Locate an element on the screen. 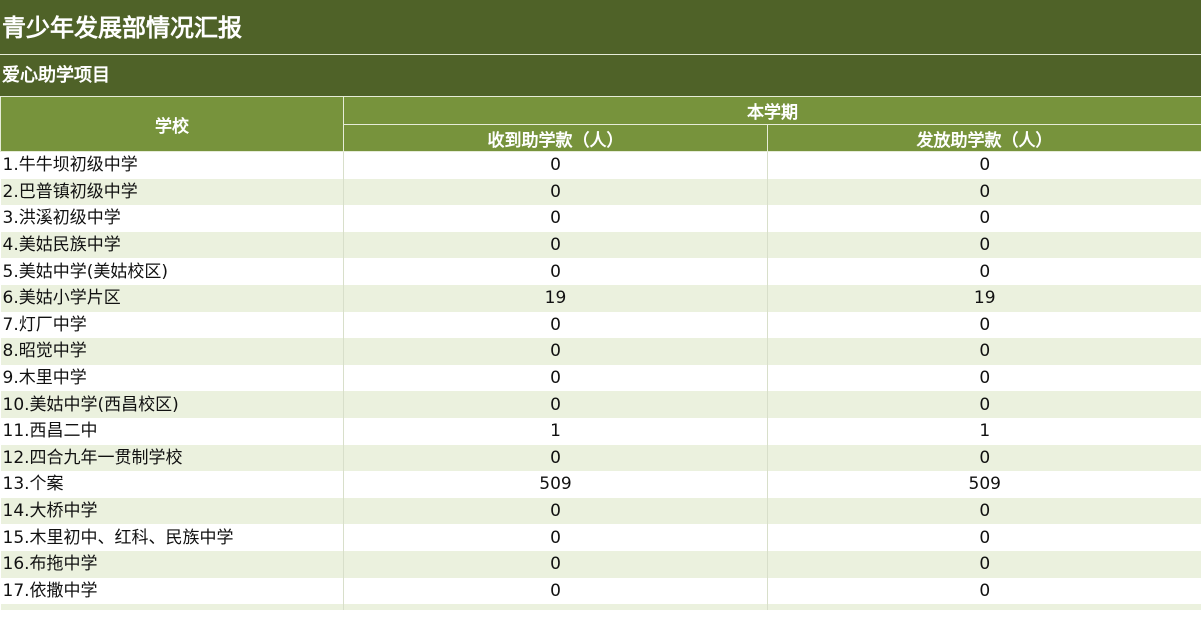 The width and height of the screenshot is (1201, 626). school-cell: 1.牛牛坝初级中学 is located at coordinates (70, 165).